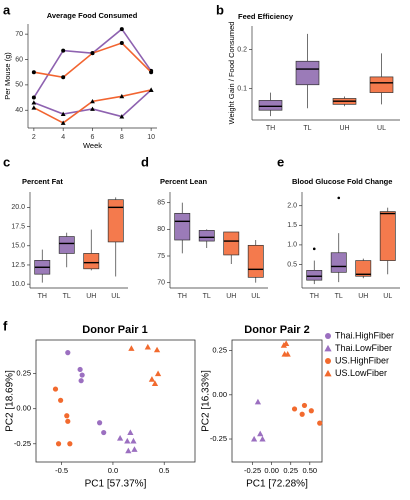 This screenshot has height=500, width=410. What do you see at coordinates (280, 161) in the screenshot?
I see `panel-letter: e` at bounding box center [280, 161].